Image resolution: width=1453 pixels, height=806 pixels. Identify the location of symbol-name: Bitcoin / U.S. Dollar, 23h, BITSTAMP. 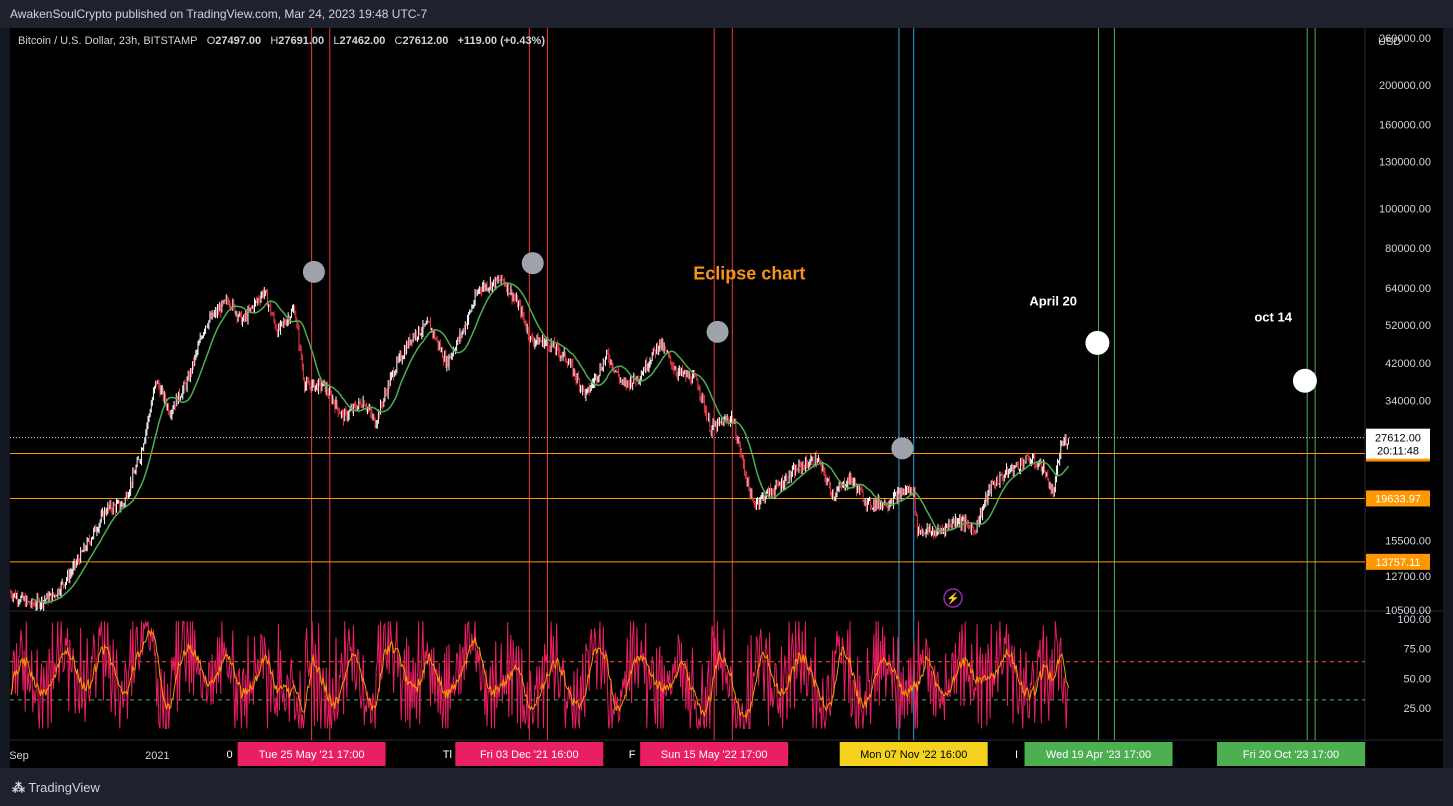
(108, 41).